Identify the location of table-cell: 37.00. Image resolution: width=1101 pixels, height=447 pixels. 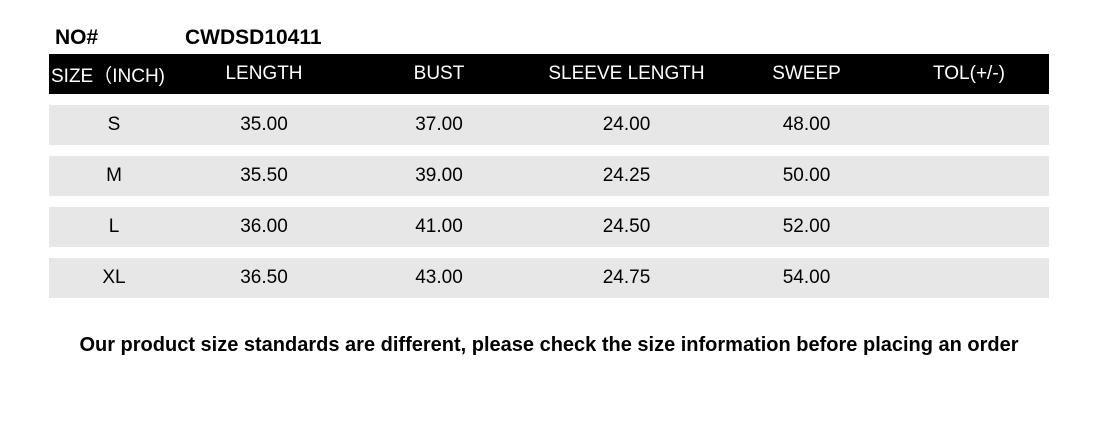
(439, 124).